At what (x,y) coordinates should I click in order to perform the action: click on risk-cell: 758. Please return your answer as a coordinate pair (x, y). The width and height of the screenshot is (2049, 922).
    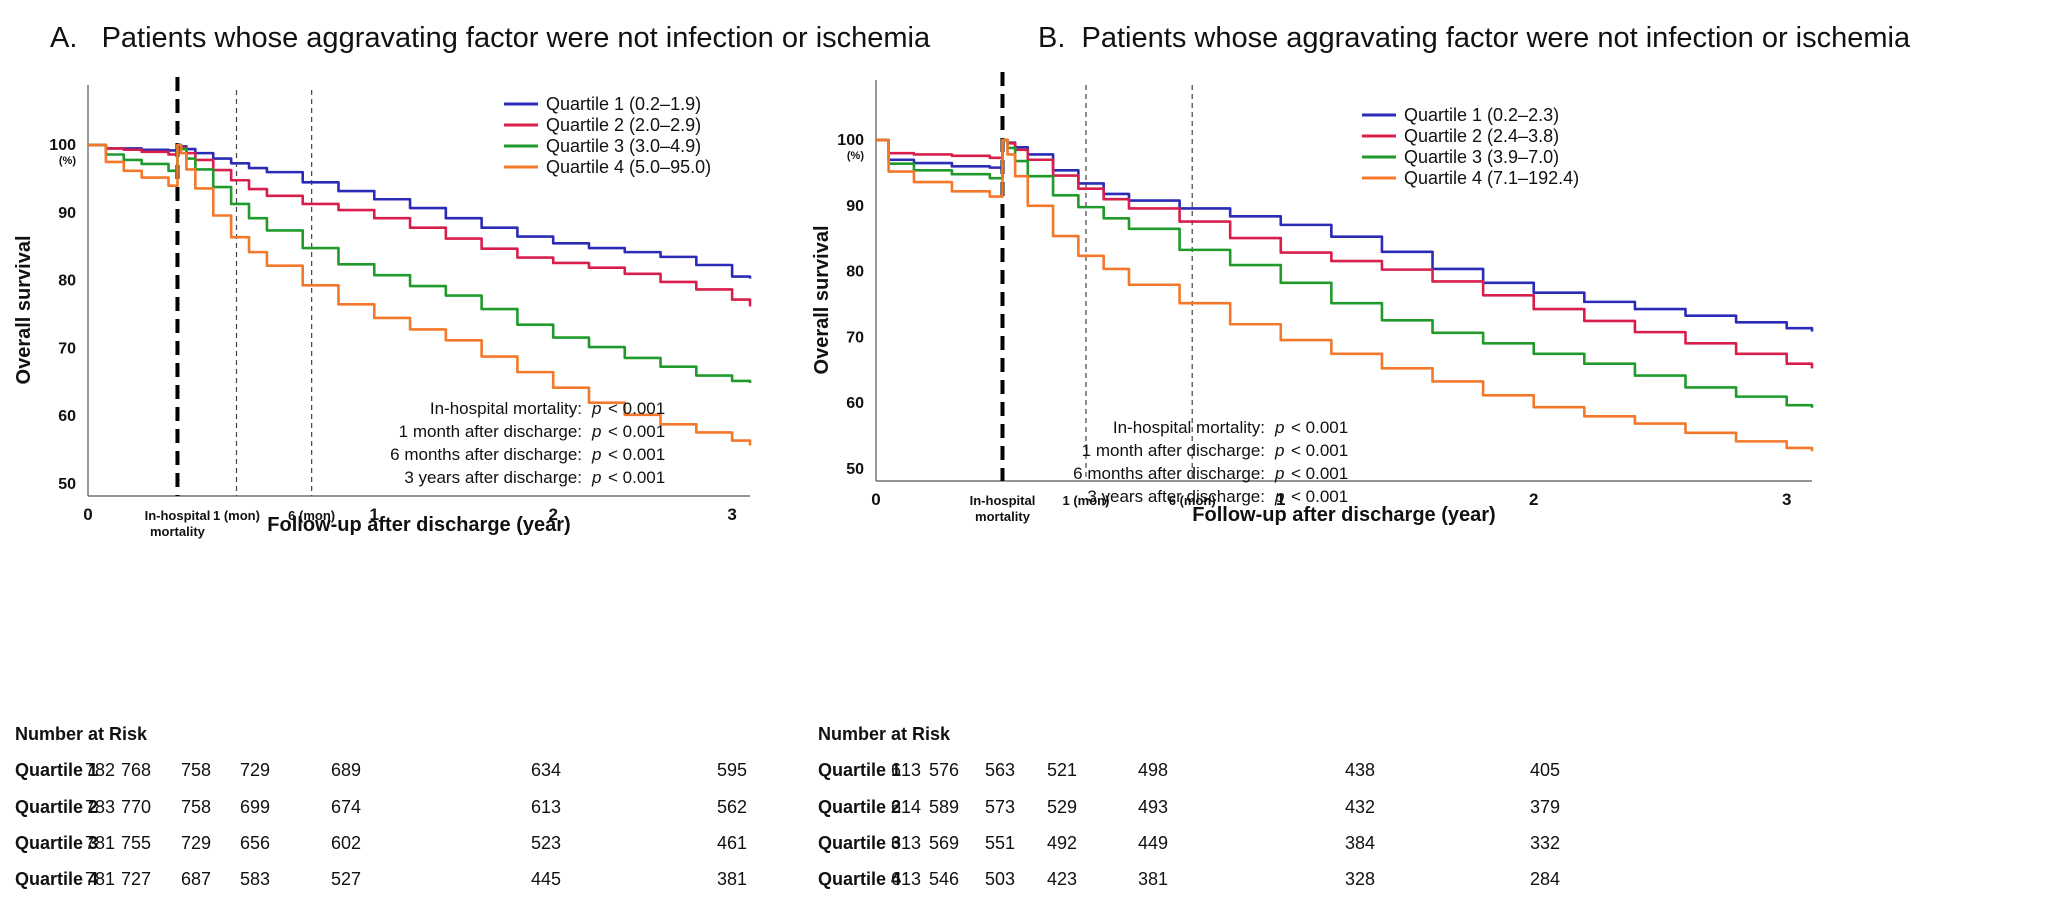
    Looking at the image, I should click on (196, 770).